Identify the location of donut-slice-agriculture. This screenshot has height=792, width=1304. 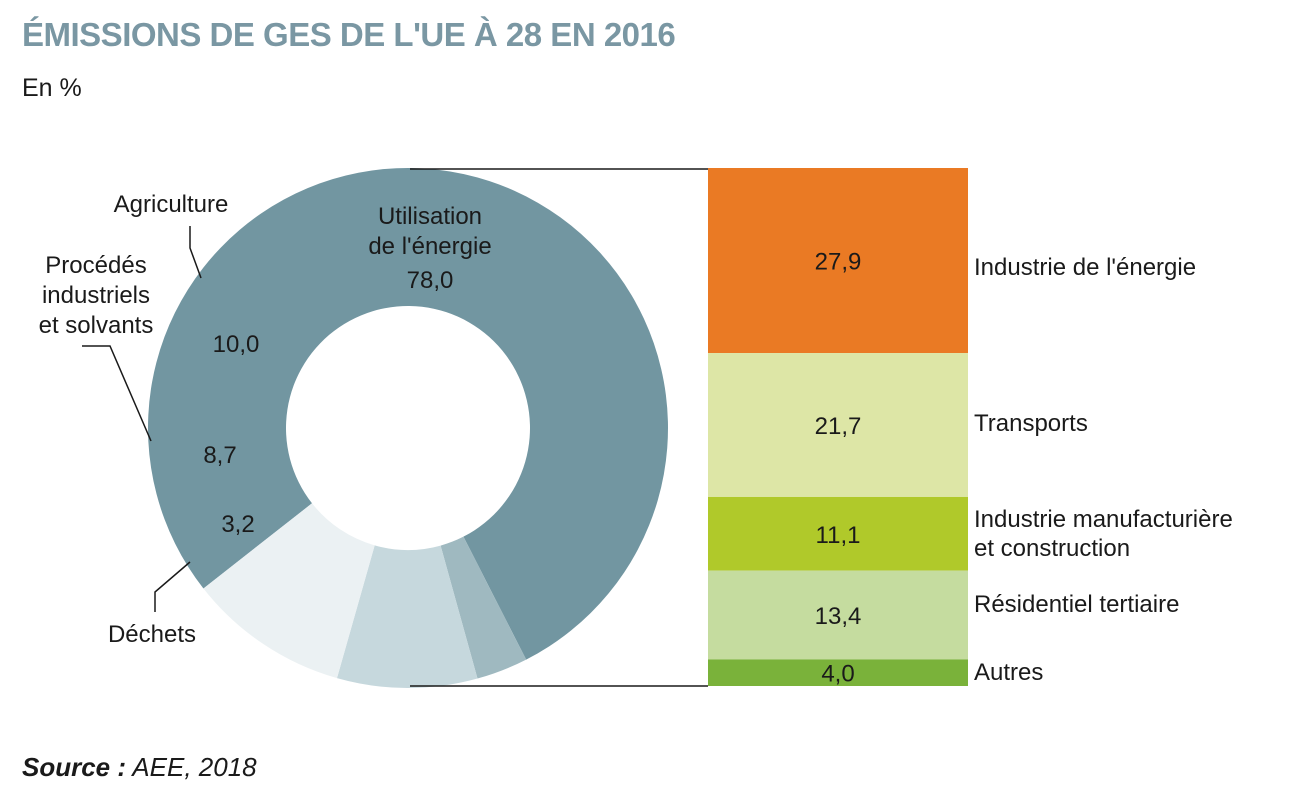
(289, 591).